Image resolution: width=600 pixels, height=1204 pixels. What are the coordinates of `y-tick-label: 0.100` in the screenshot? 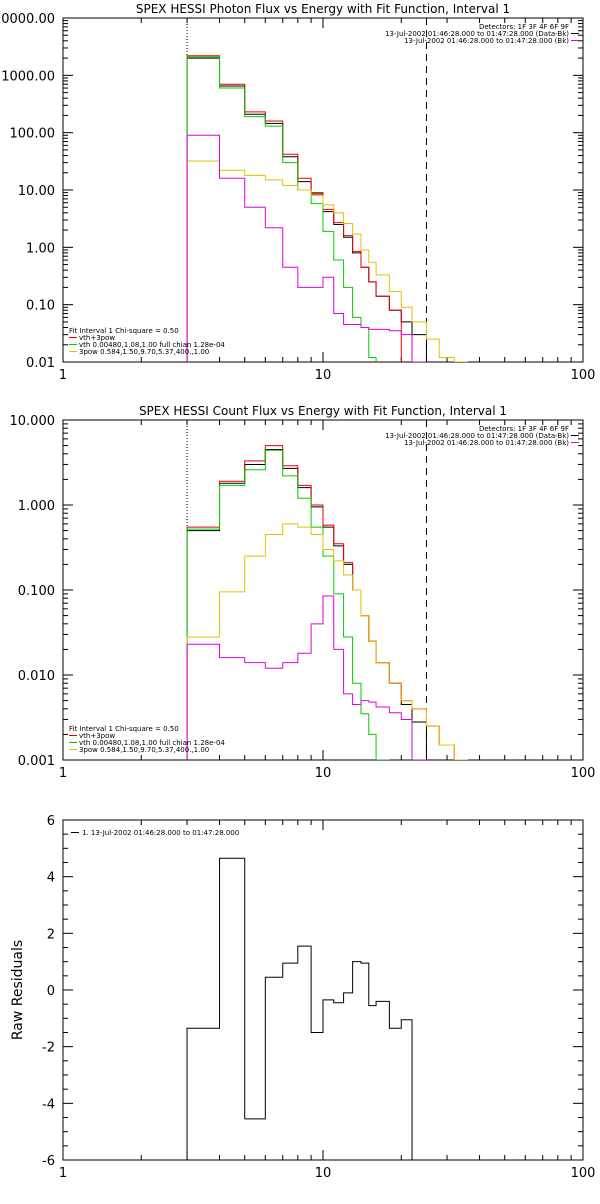 It's located at (36, 591).